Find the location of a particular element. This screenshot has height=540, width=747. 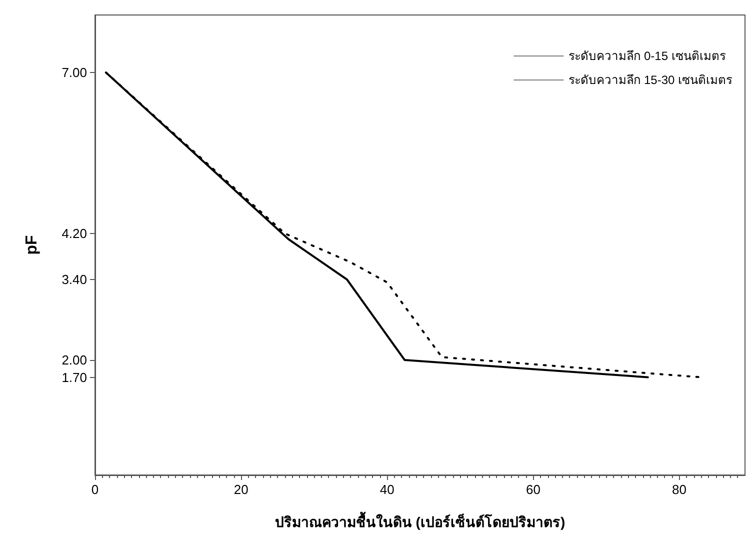

x-tick-label: 80 is located at coordinates (679, 489).